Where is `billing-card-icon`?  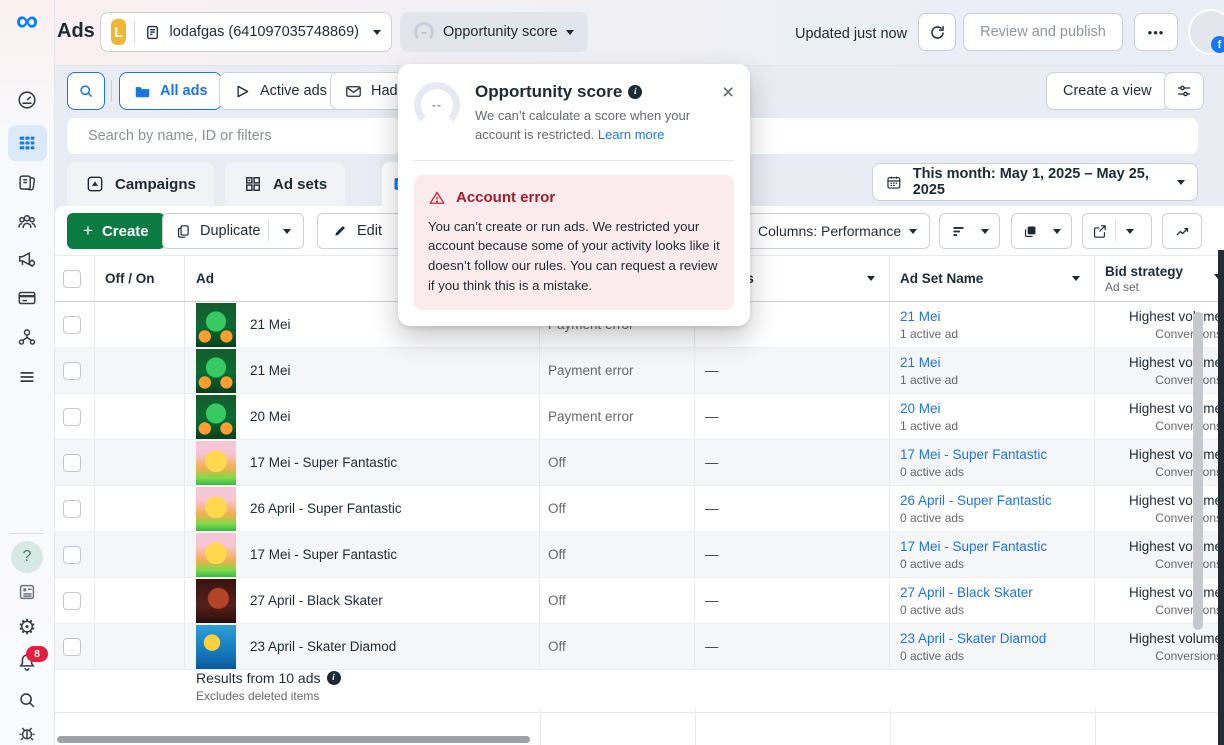
billing-card-icon is located at coordinates (27, 298).